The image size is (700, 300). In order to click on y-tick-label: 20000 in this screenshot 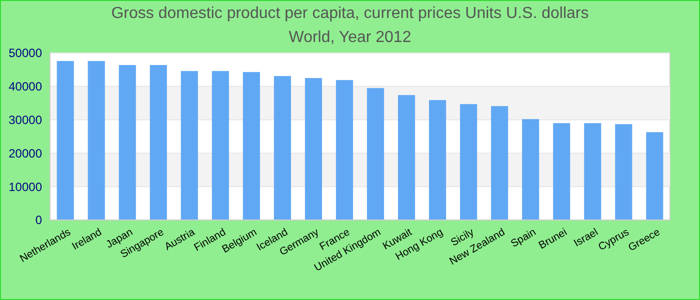, I will do `click(25, 153)`.